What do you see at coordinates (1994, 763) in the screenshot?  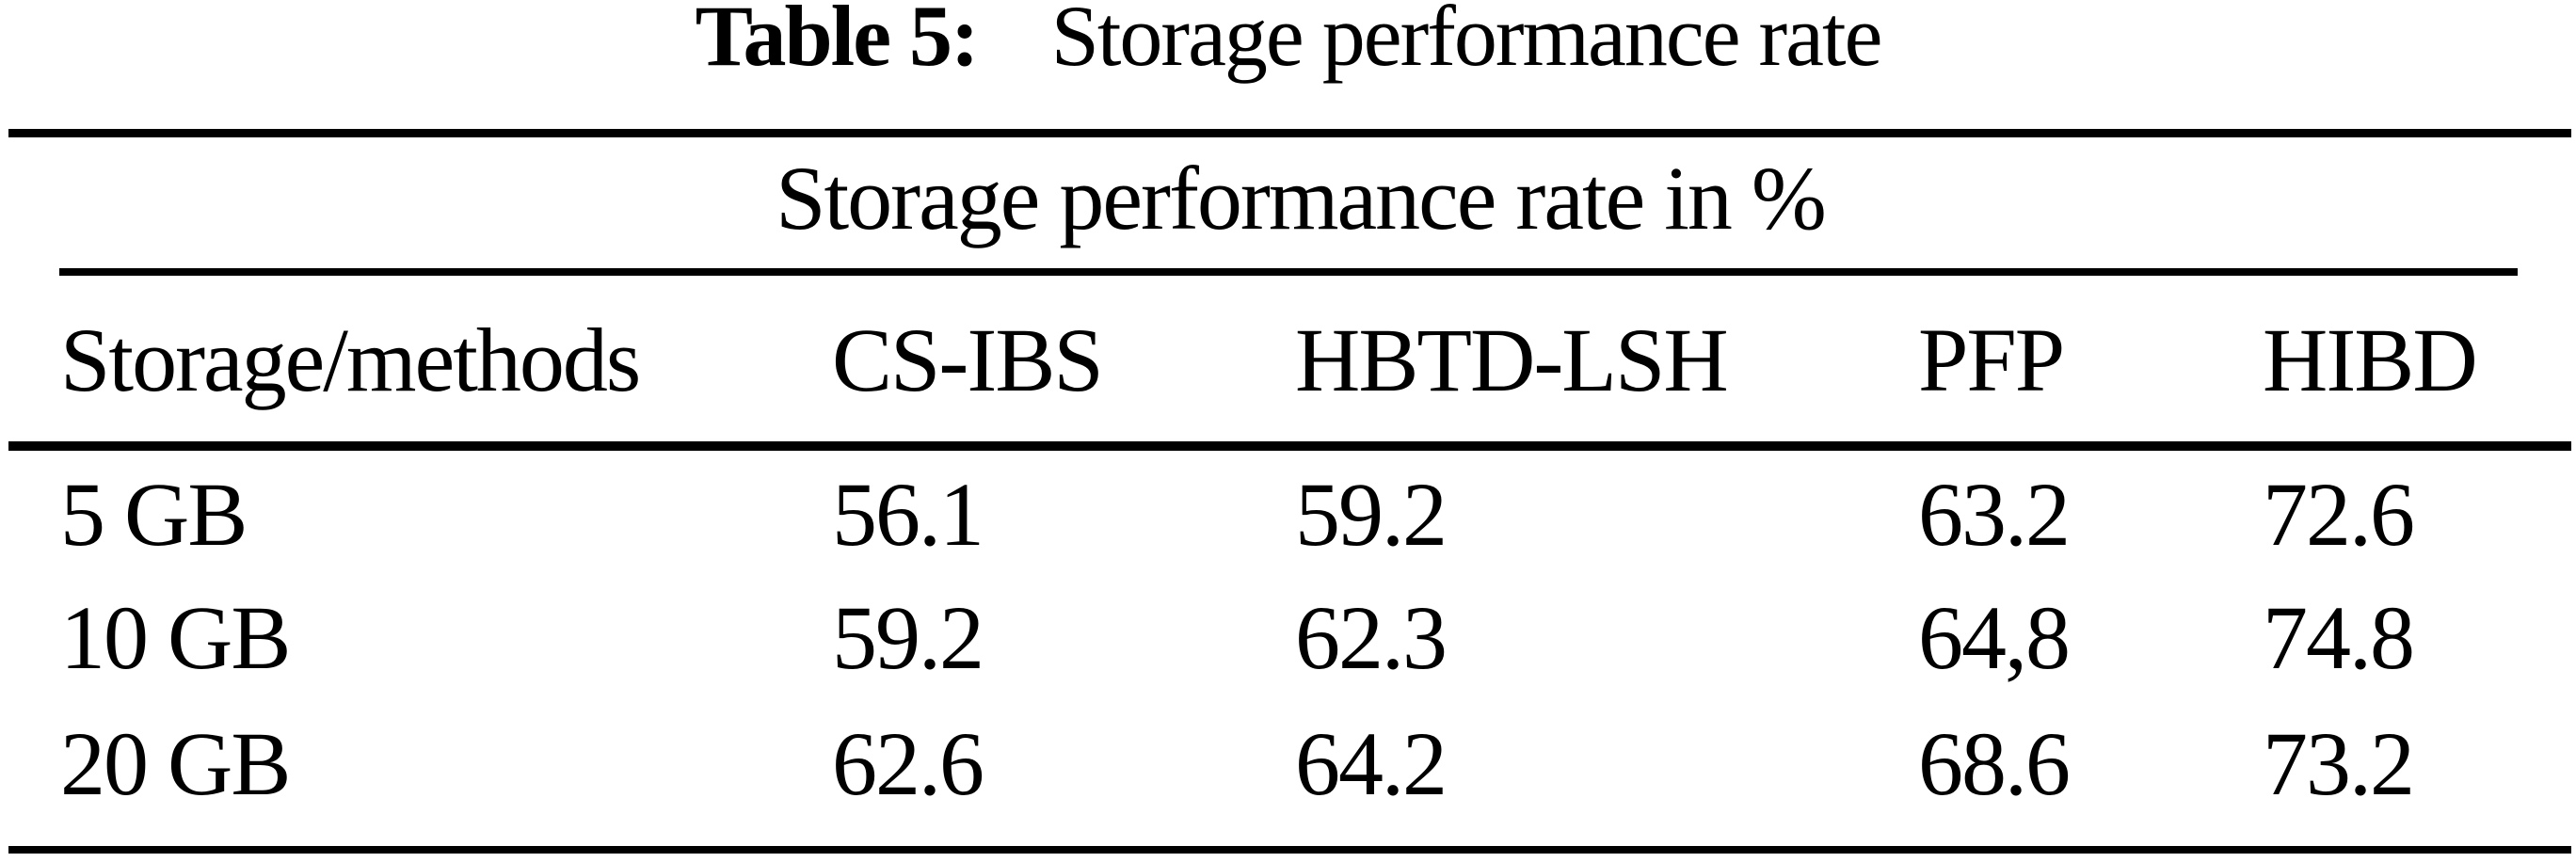 I see `table-cell: 68.6` at bounding box center [1994, 763].